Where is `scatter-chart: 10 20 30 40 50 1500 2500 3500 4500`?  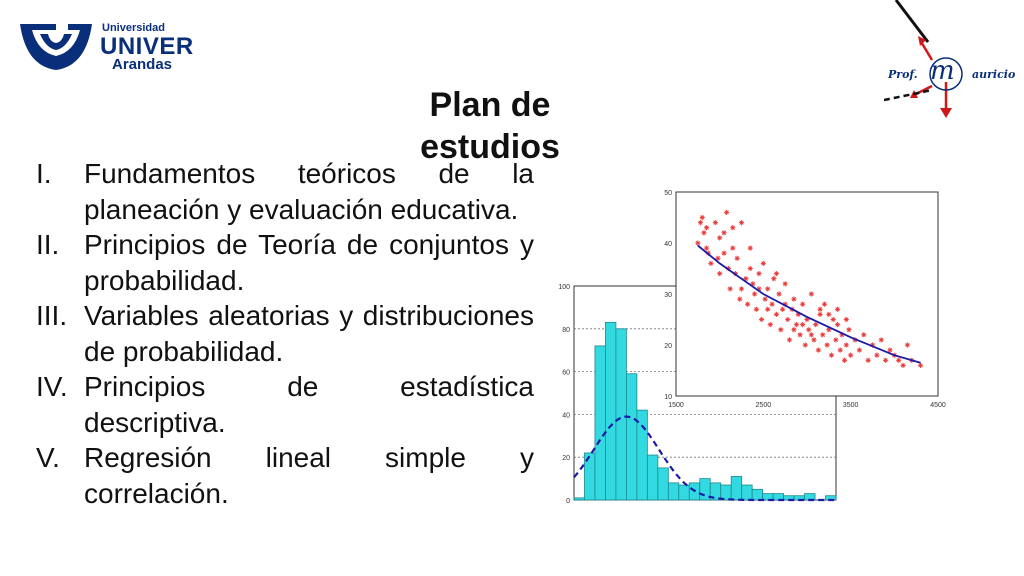 scatter-chart: 10 20 30 40 50 1500 2500 3500 4500 is located at coordinates (805, 299).